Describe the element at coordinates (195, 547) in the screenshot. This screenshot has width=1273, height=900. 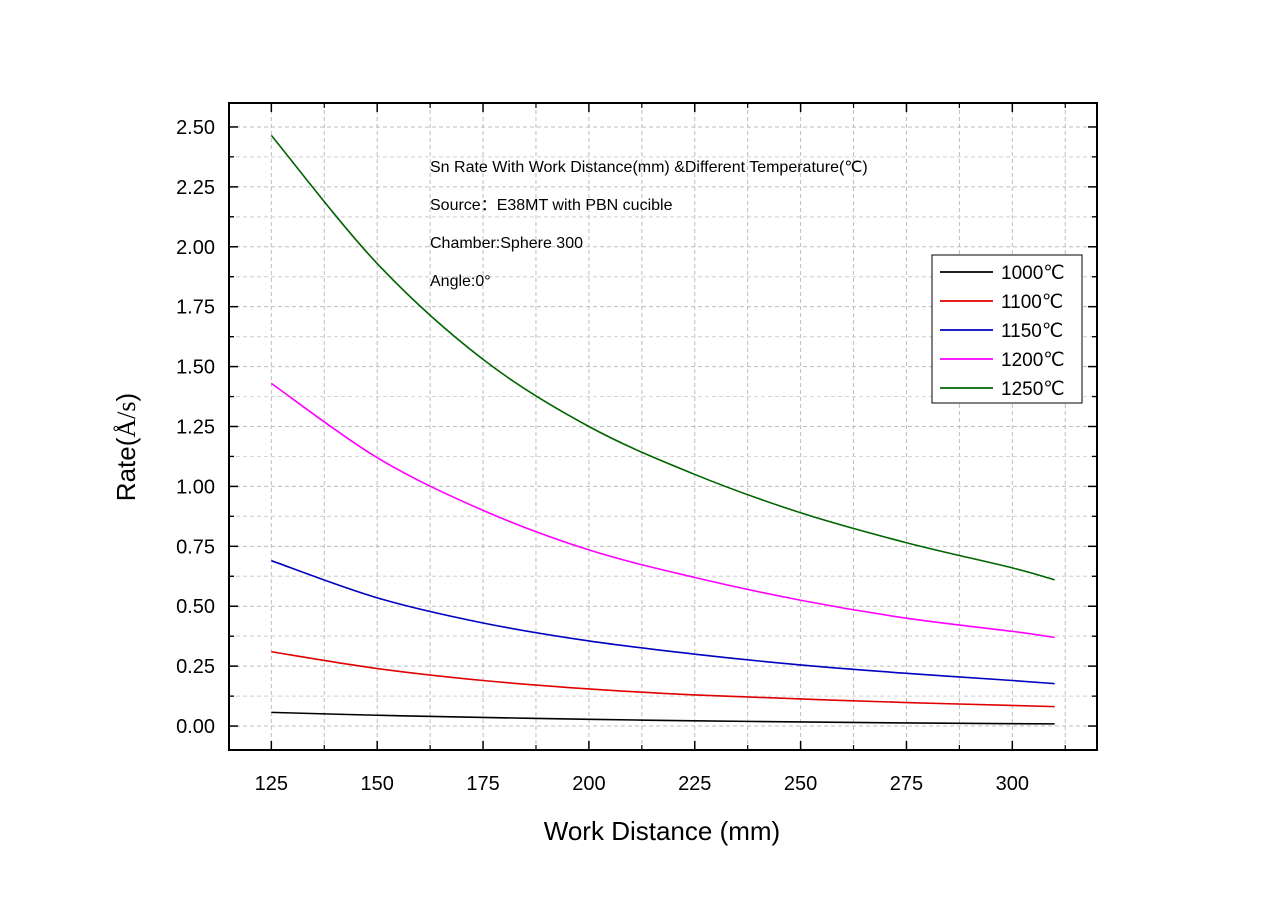
I see `y-tick-label: 0.75` at that location.